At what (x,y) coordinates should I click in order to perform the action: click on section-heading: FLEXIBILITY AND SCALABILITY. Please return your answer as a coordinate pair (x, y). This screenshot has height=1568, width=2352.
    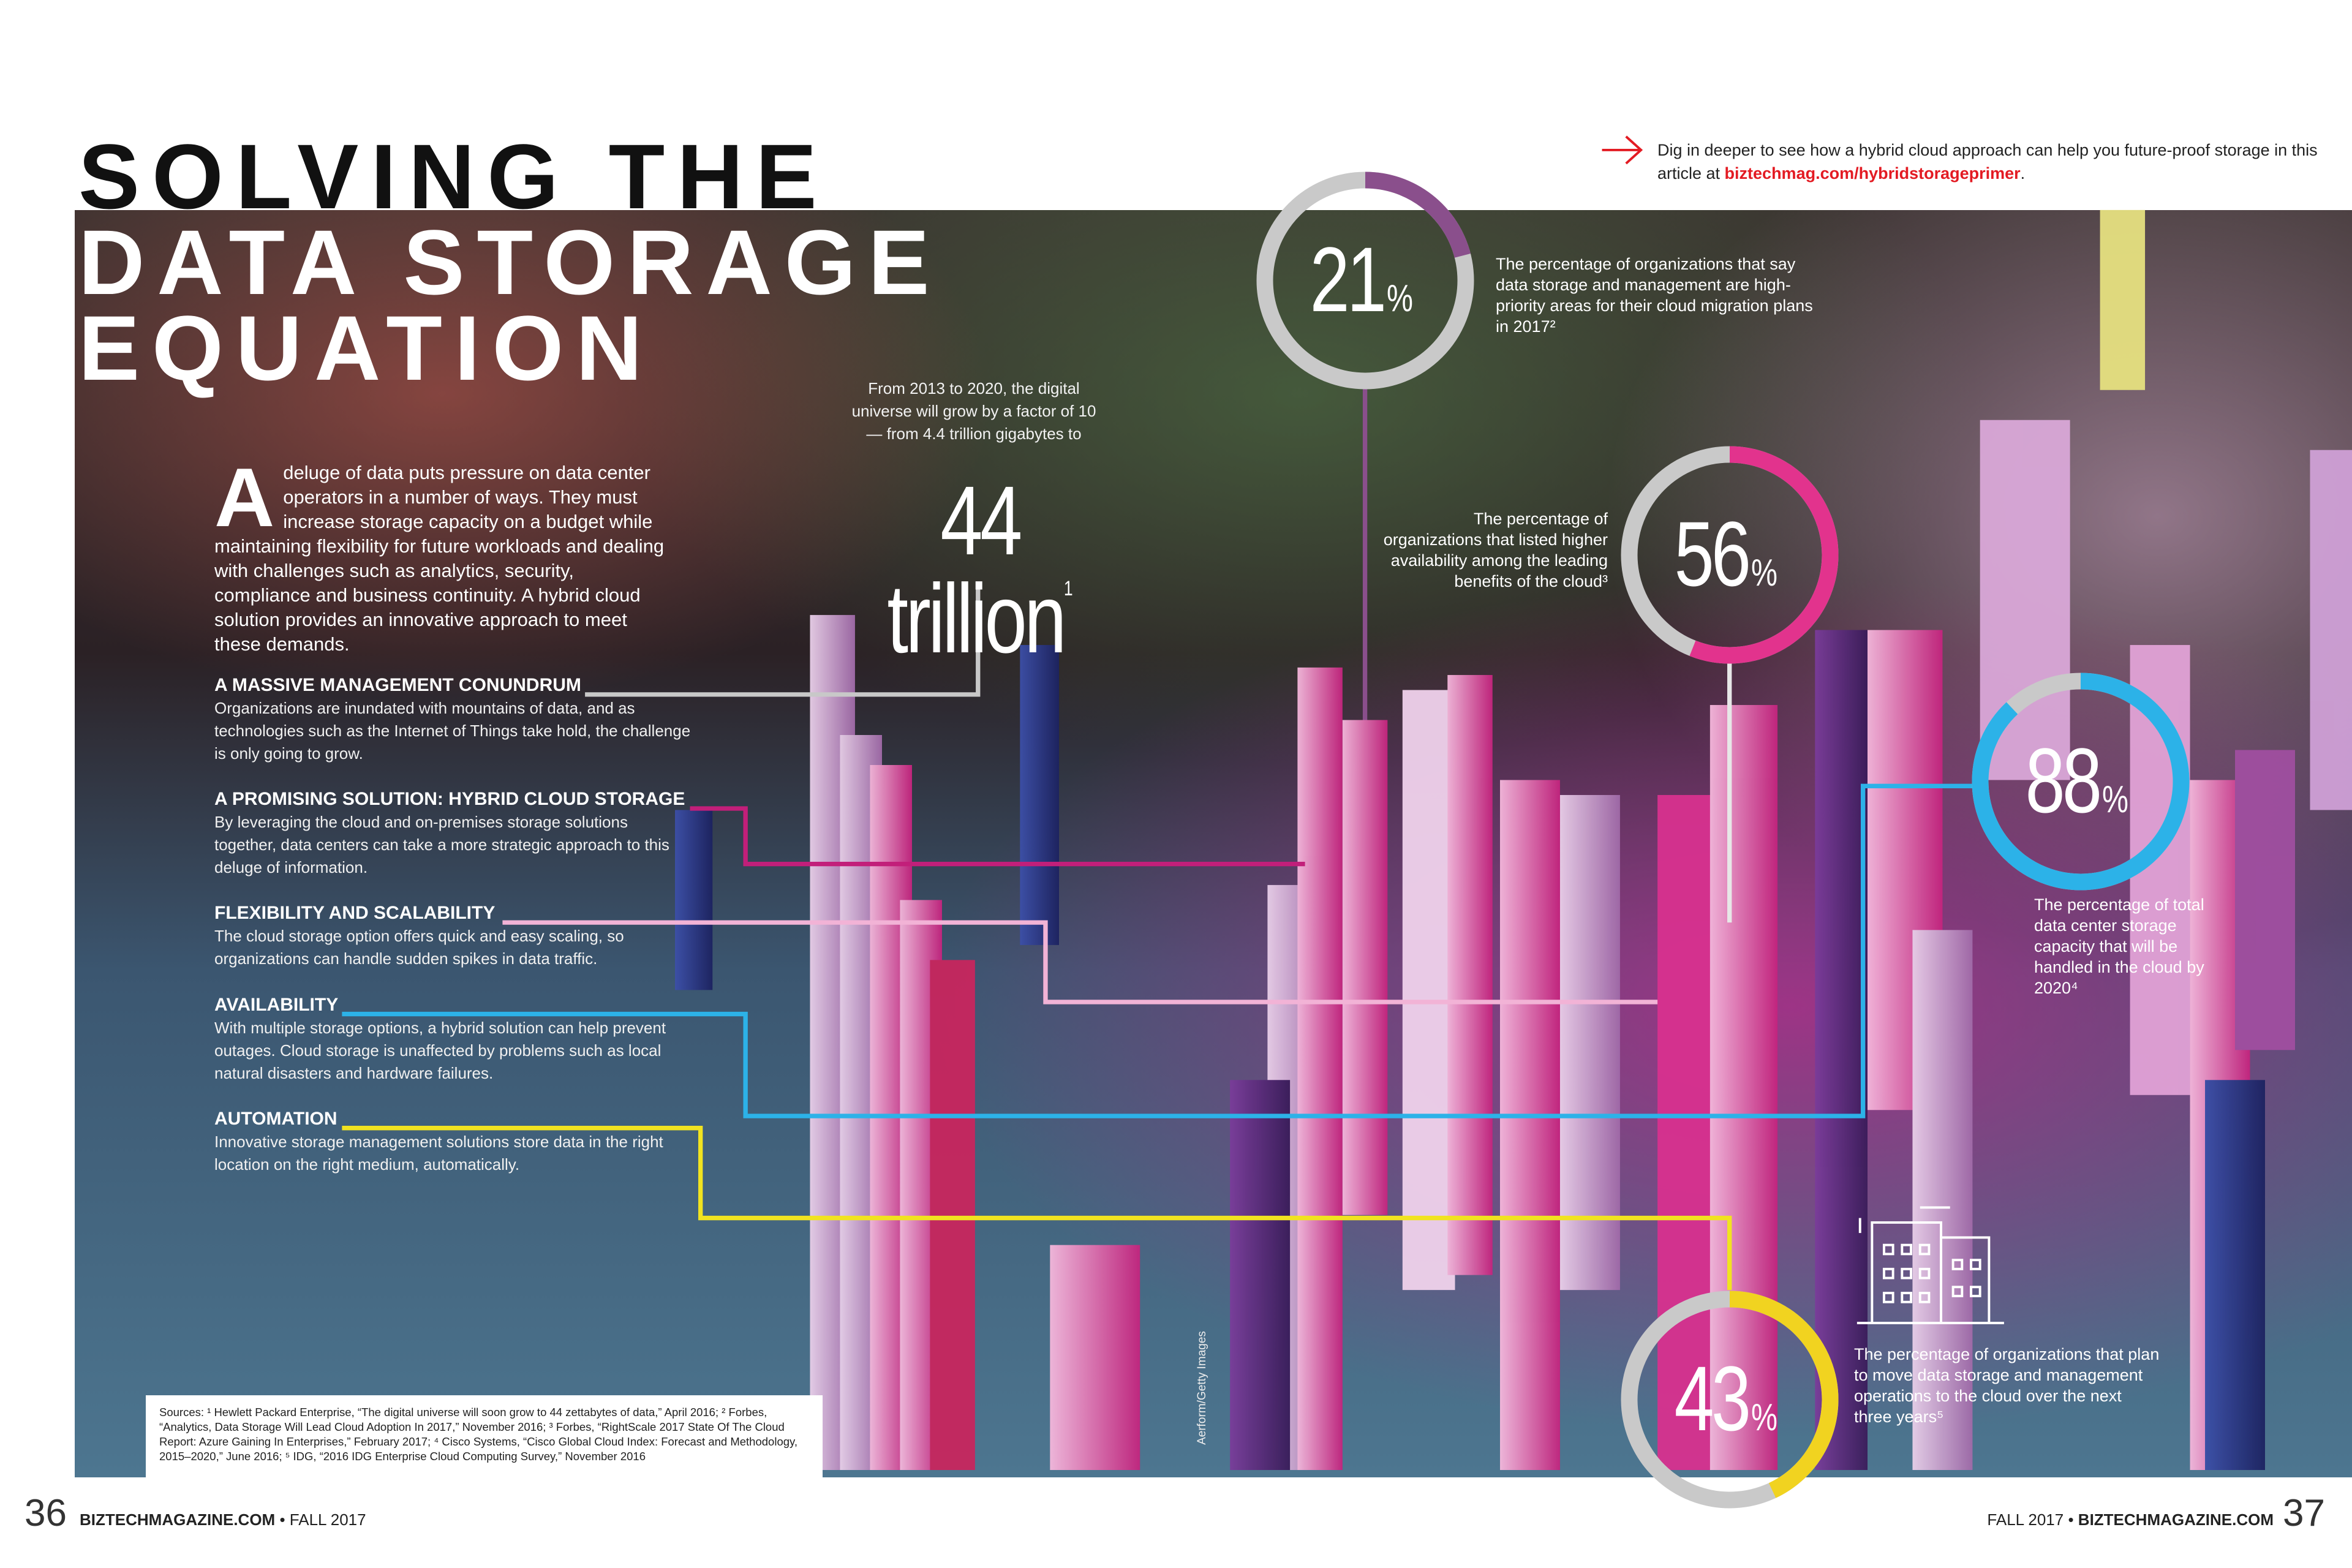
    Looking at the image, I should click on (355, 913).